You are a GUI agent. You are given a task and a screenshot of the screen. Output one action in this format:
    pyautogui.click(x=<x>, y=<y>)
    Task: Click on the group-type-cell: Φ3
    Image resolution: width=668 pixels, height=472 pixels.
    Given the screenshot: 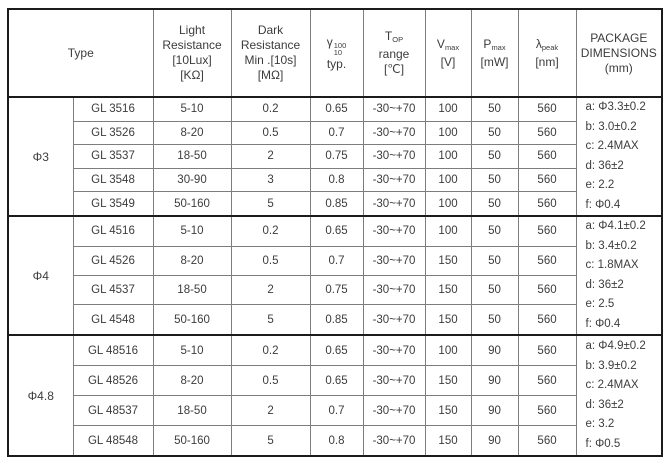 What is the action you would take?
    pyautogui.click(x=40, y=156)
    